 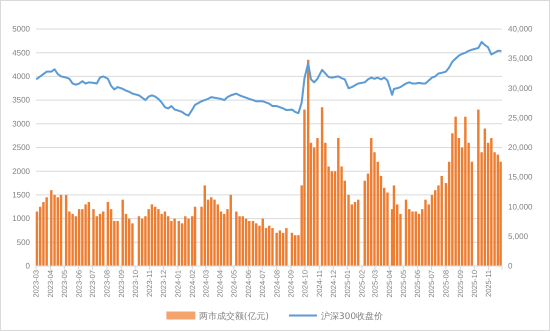 What do you see at coordinates (521, 207) in the screenshot?
I see `y2-tick-label: 10,000` at bounding box center [521, 207].